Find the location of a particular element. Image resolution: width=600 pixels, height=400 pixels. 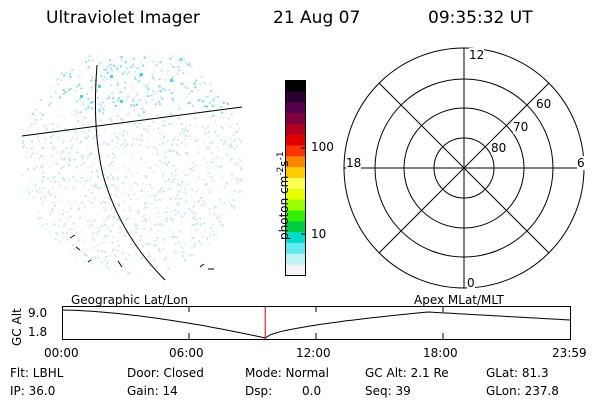

coastline-fragments is located at coordinates (141, 252).